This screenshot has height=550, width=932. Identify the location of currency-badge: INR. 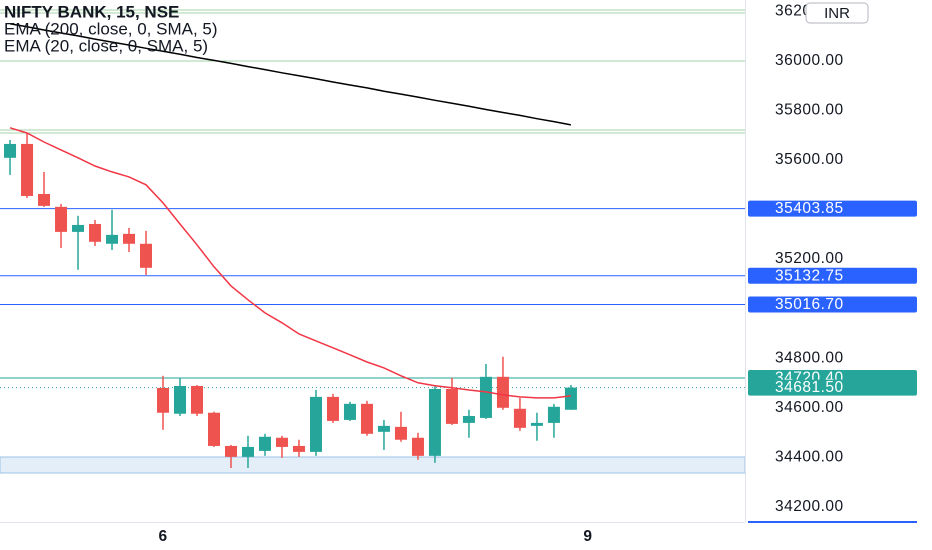
(837, 13).